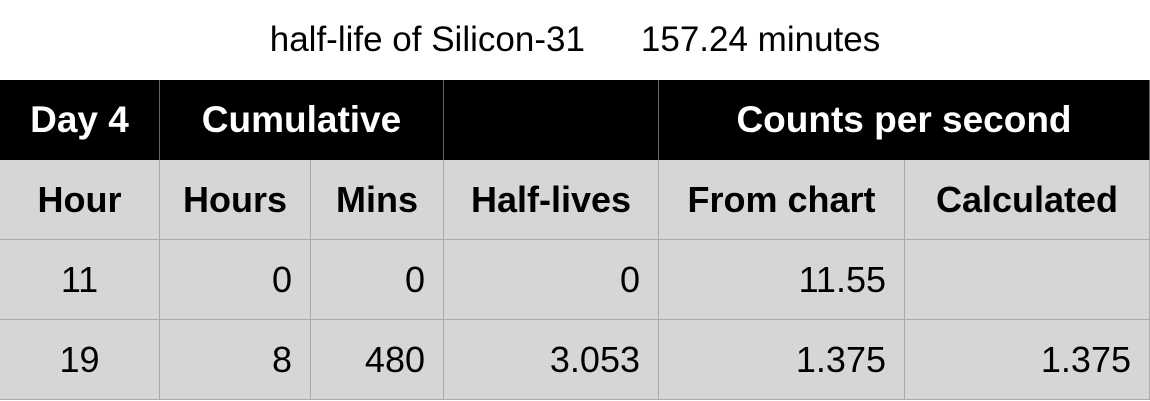 The width and height of the screenshot is (1150, 401). Describe the element at coordinates (782, 200) in the screenshot. I see `column-header: From chart` at that location.